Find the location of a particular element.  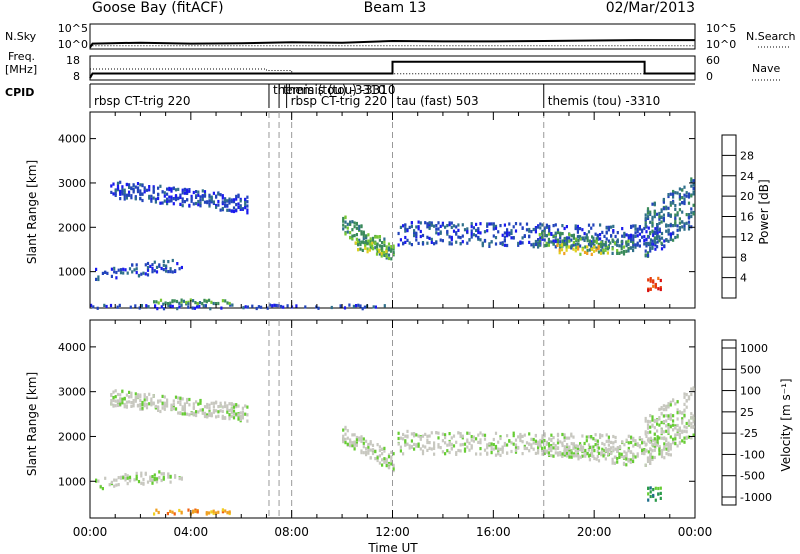

nsky-label: N.Sky is located at coordinates (21, 36).